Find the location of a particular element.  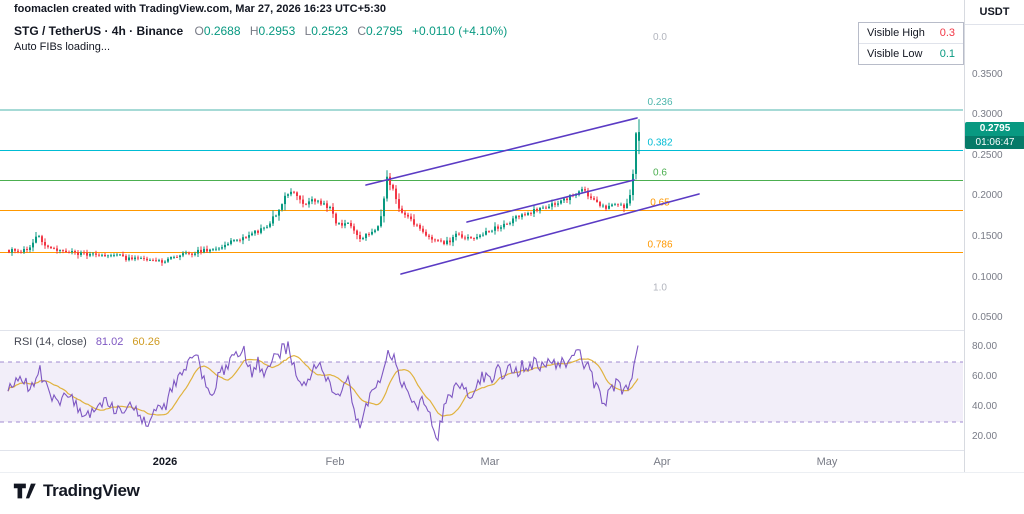

ohlc-low-label: L is located at coordinates (308, 31).